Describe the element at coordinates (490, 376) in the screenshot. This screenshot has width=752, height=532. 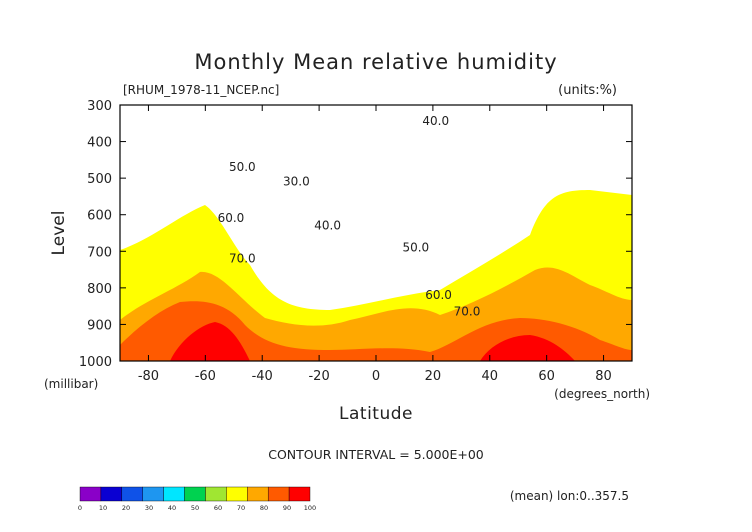
I see `x-tick-label: 40` at that location.